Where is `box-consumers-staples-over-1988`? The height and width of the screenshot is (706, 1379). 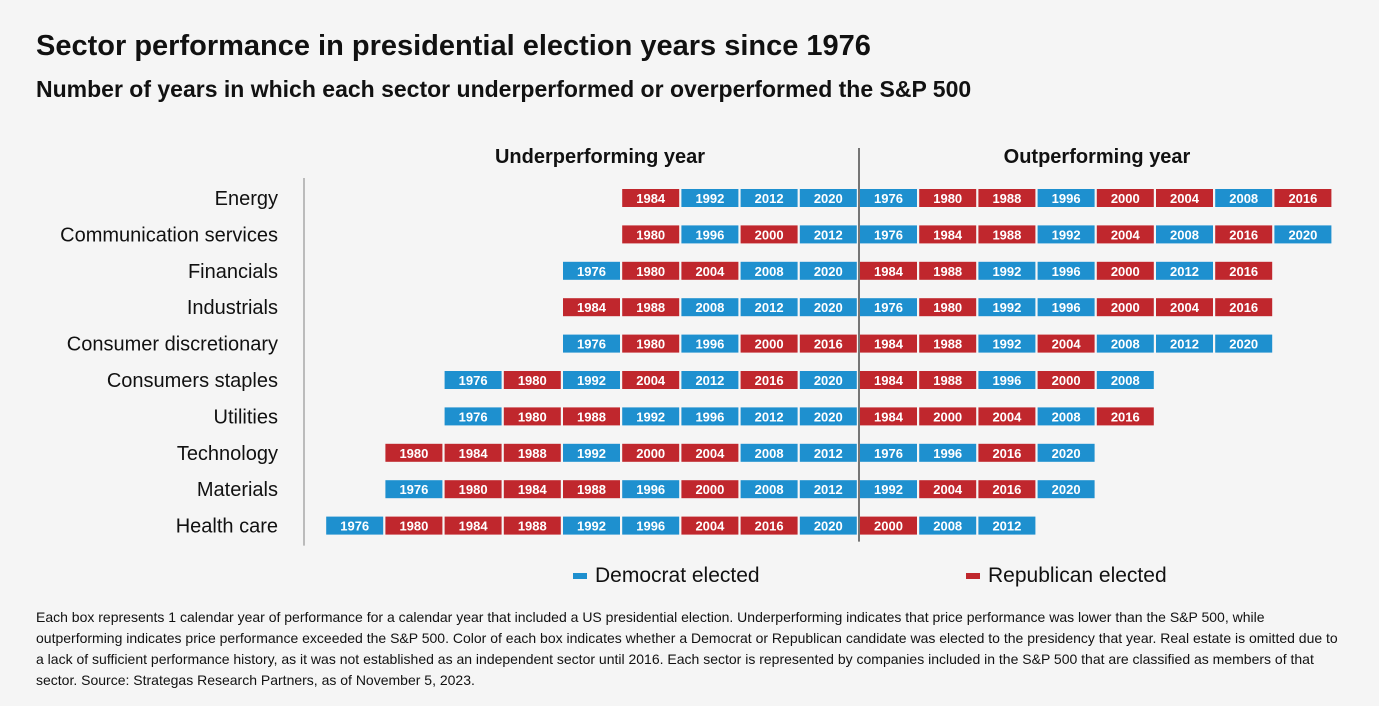 box-consumers-staples-over-1988 is located at coordinates (948, 380).